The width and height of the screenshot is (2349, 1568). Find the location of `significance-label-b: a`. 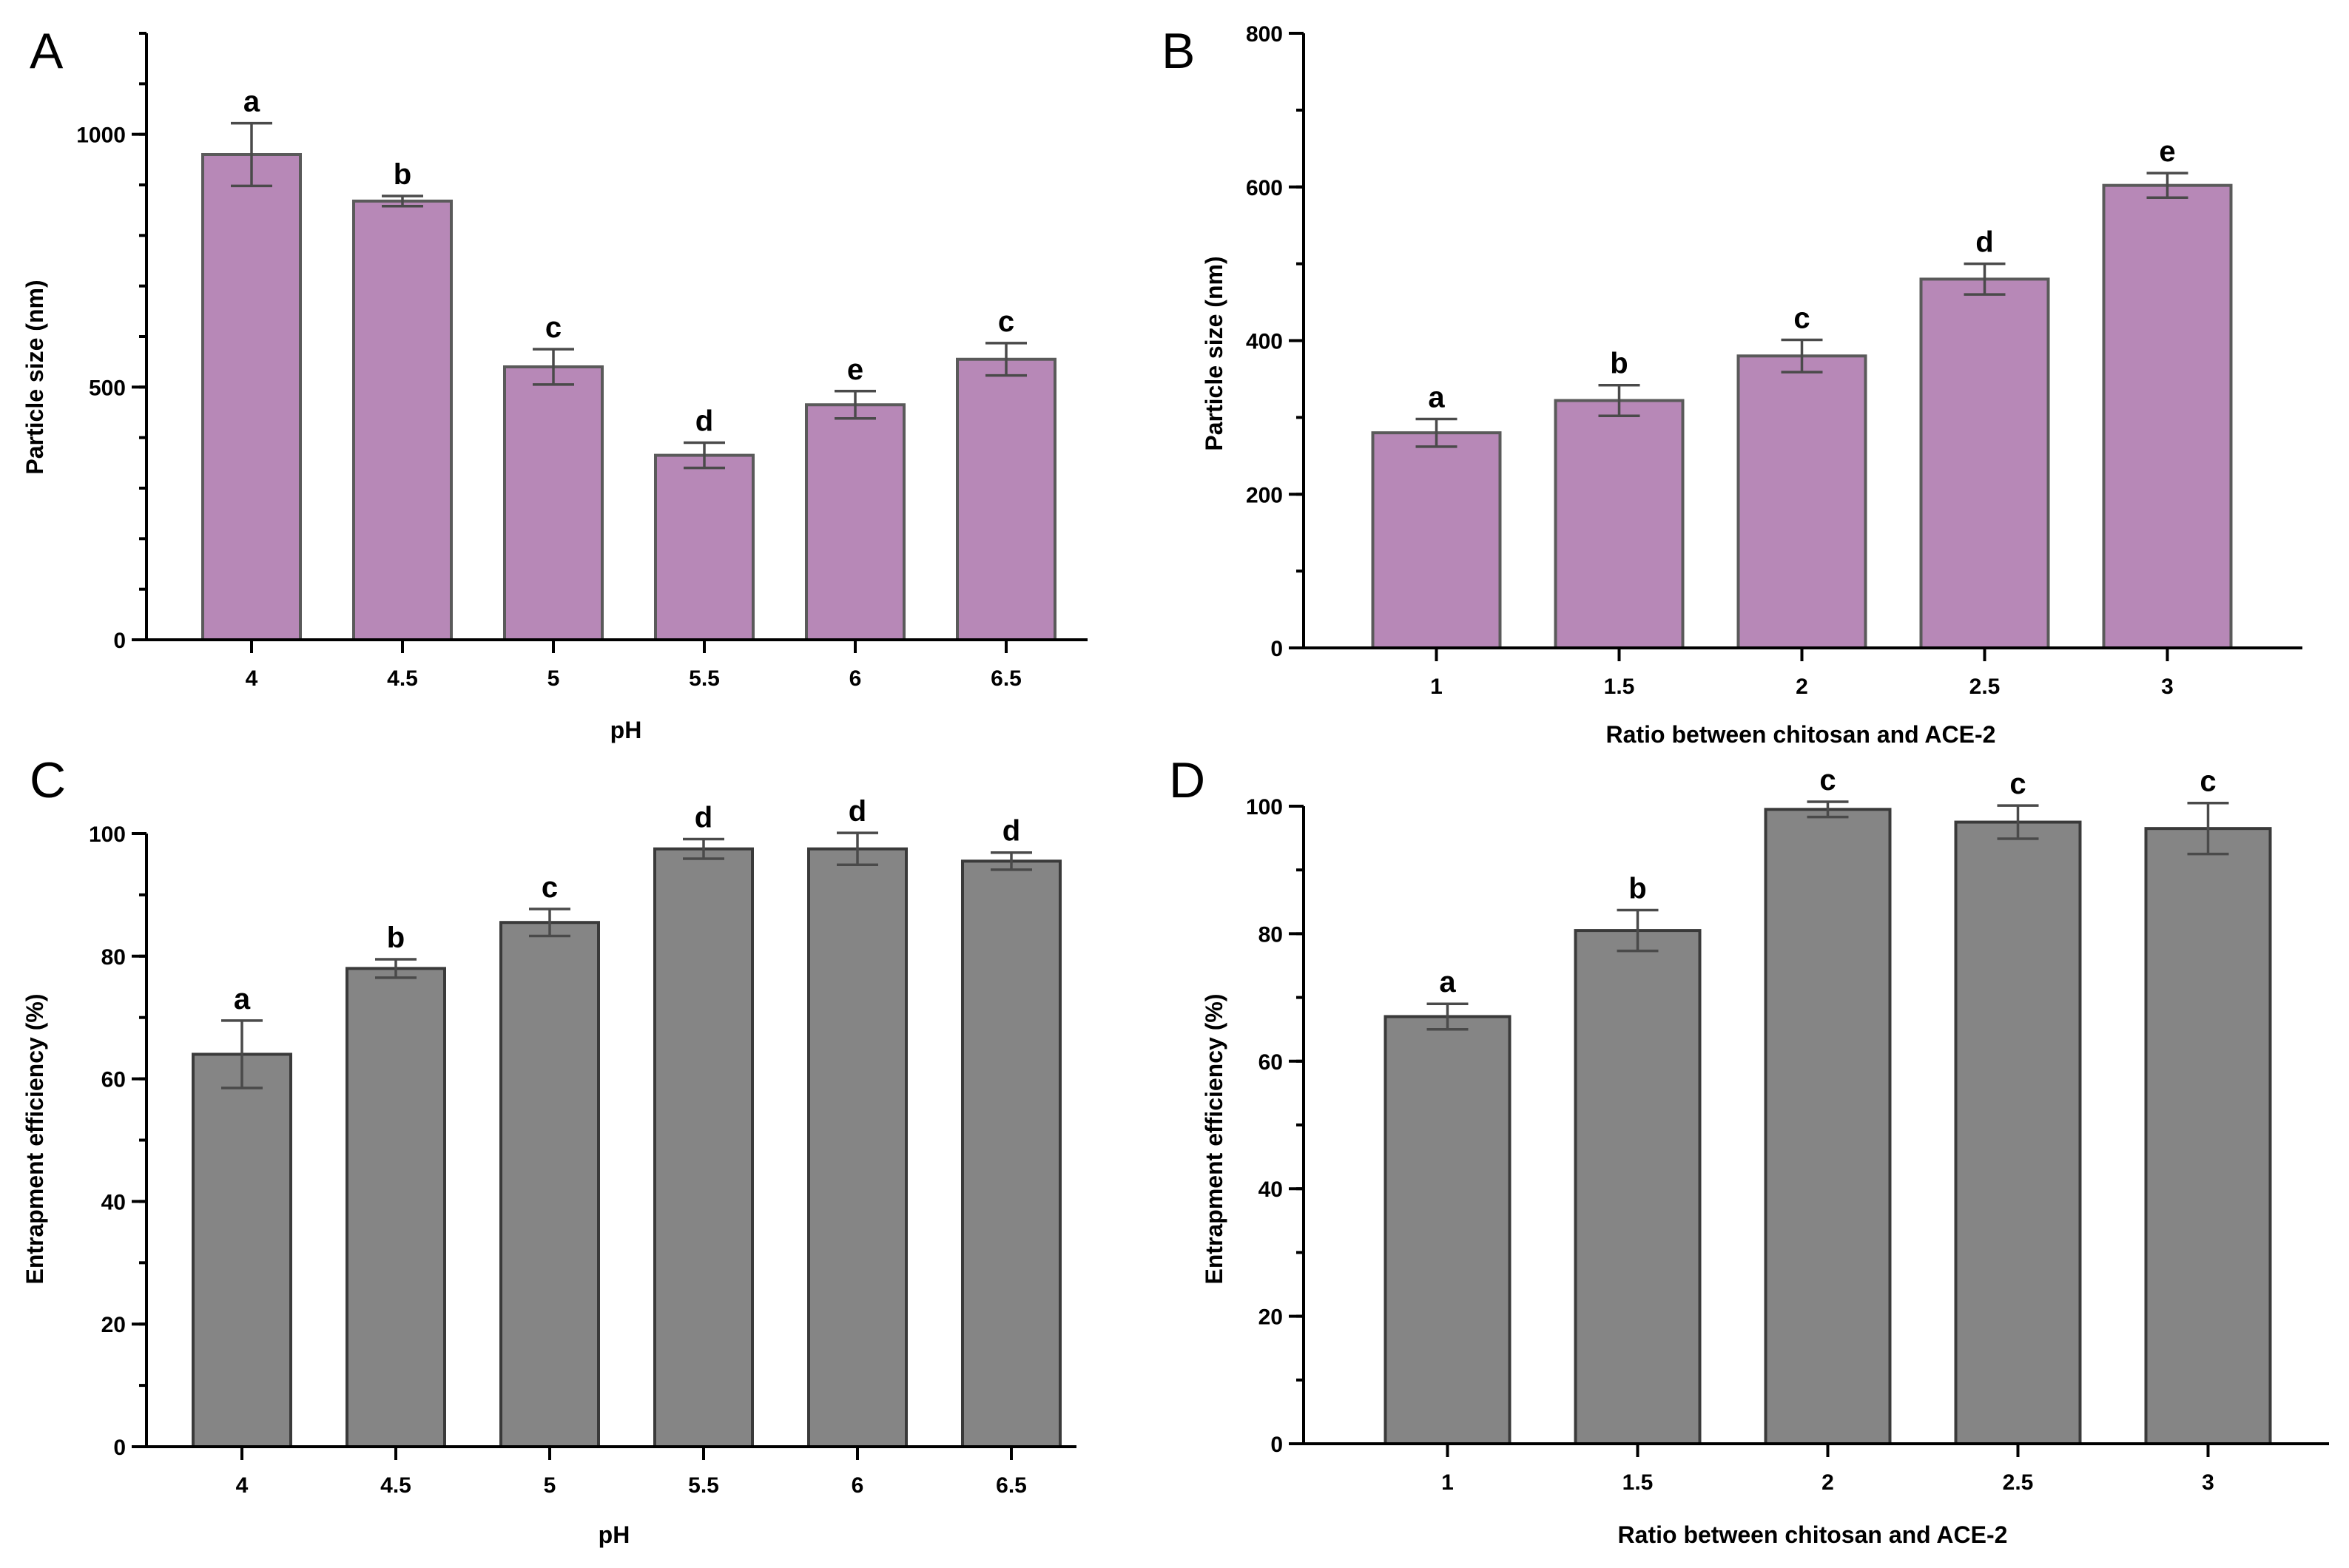

significance-label-b: a is located at coordinates (1436, 397).